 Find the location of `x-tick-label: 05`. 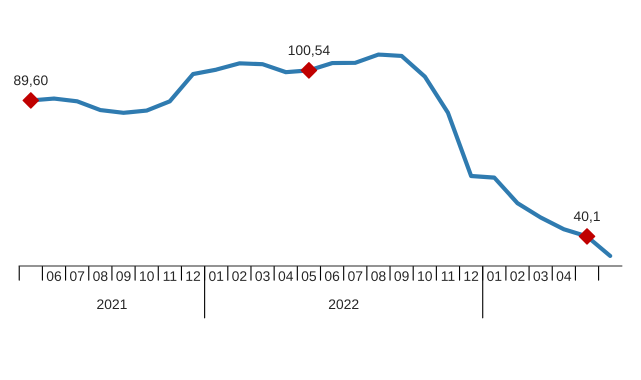

x-tick-label: 05 is located at coordinates (309, 276).